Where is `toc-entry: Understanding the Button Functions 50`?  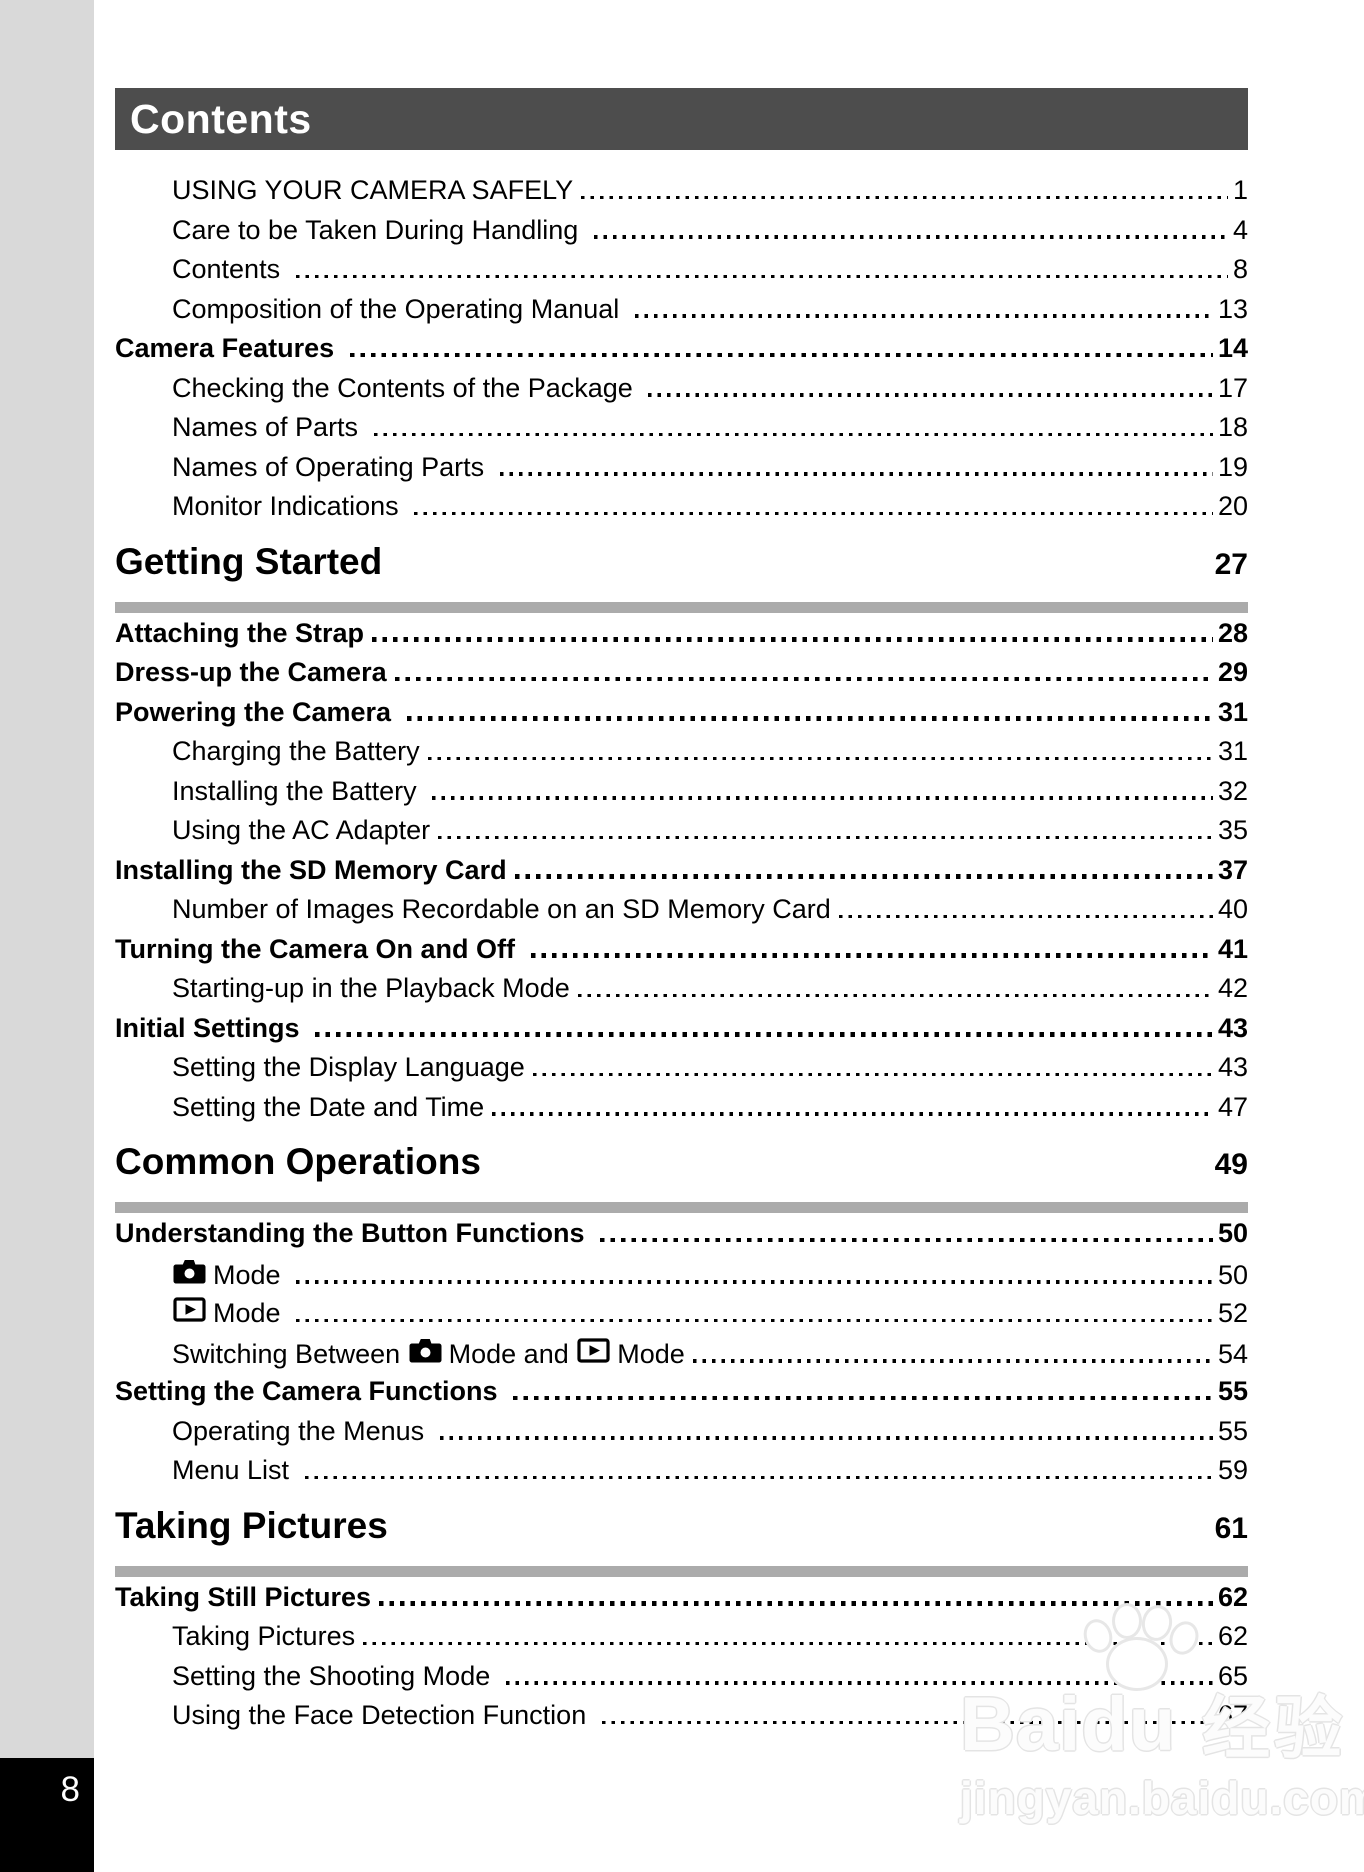
toc-entry: Understanding the Button Functions 50 is located at coordinates (681, 1238).